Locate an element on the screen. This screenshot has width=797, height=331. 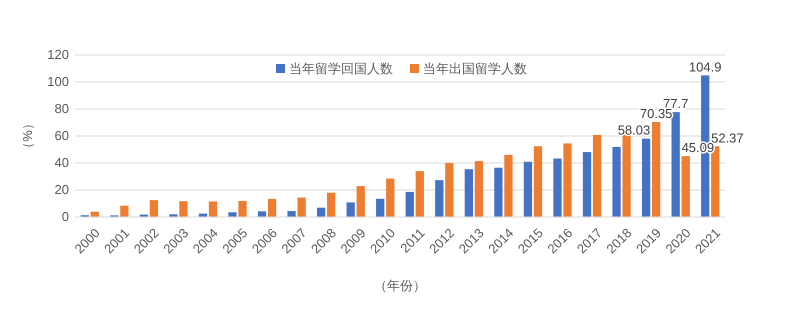
y-tick-label: 20 is located at coordinates (61, 189).